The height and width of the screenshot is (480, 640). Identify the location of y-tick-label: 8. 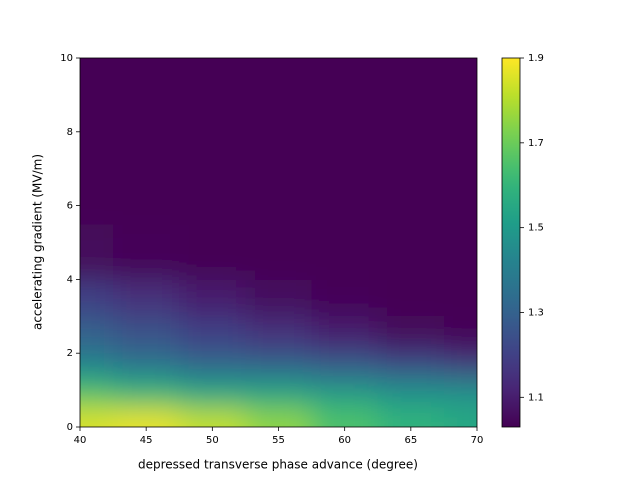
(70, 132).